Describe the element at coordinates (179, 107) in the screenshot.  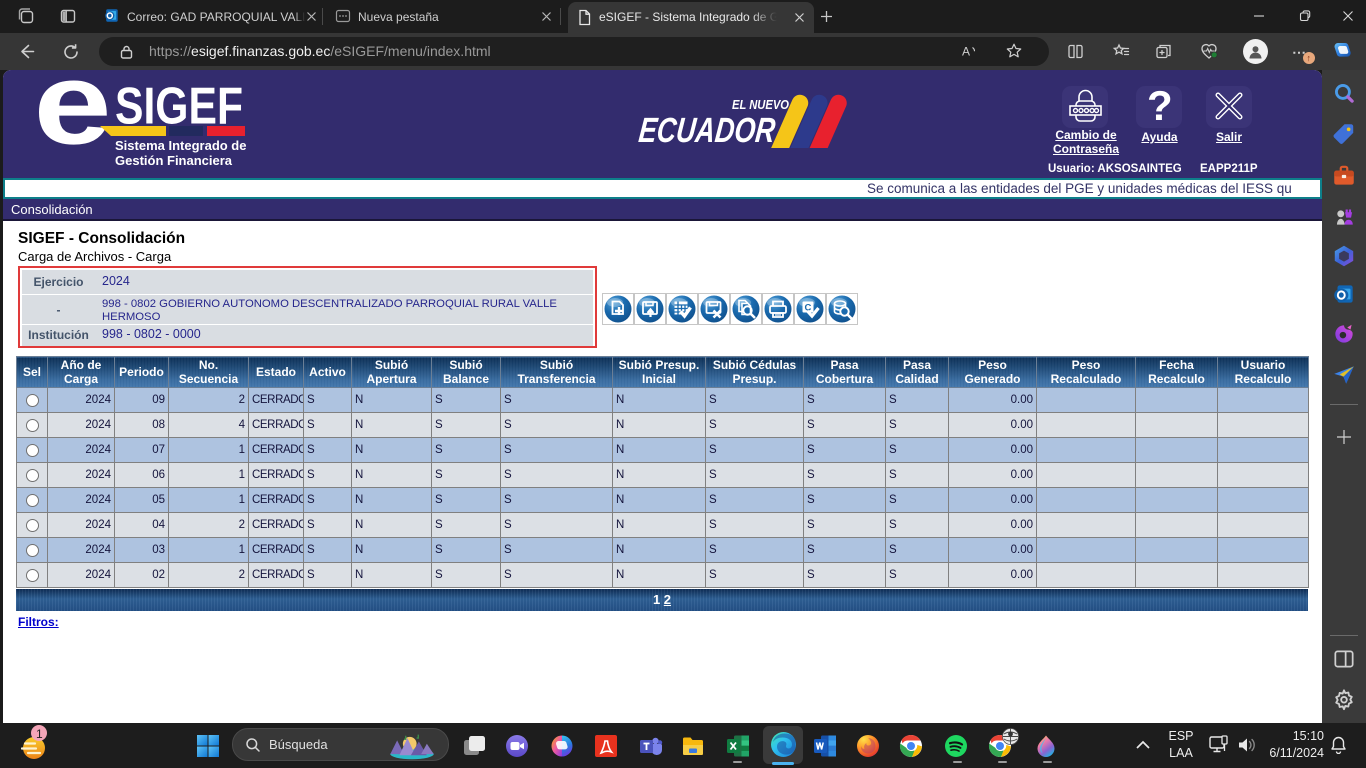
I see `svg-text: SIGEF` at that location.